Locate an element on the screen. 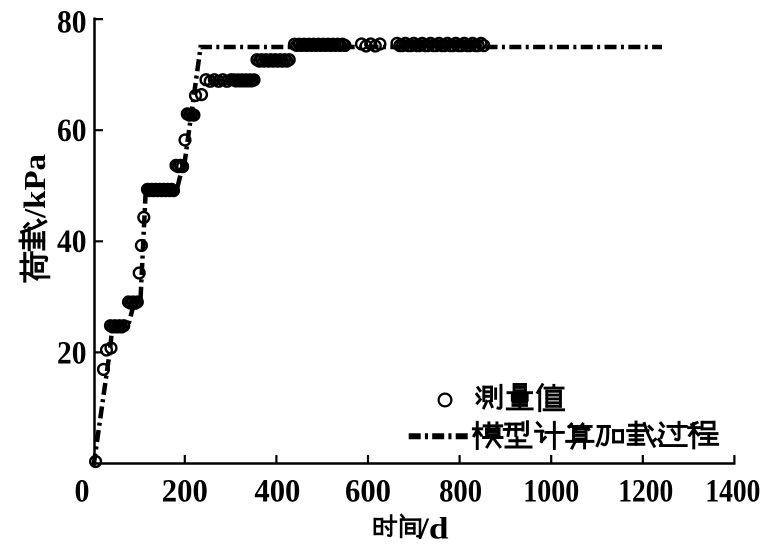  svg-text: /kPa is located at coordinates (34, 186).